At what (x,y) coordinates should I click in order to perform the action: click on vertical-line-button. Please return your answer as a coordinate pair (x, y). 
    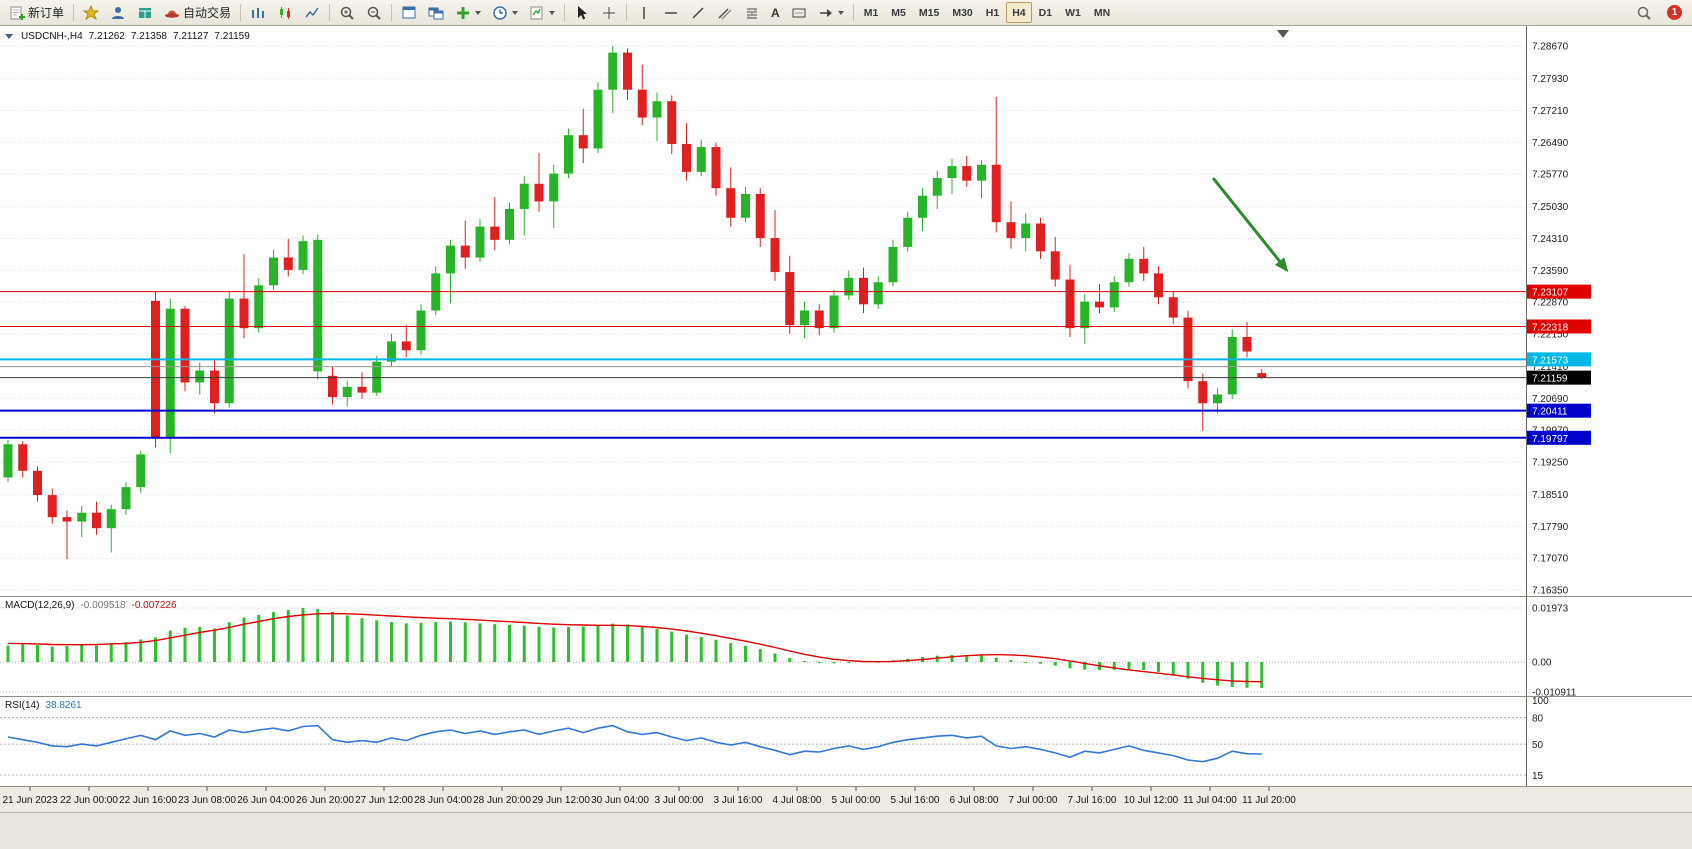
    Looking at the image, I should click on (644, 12).